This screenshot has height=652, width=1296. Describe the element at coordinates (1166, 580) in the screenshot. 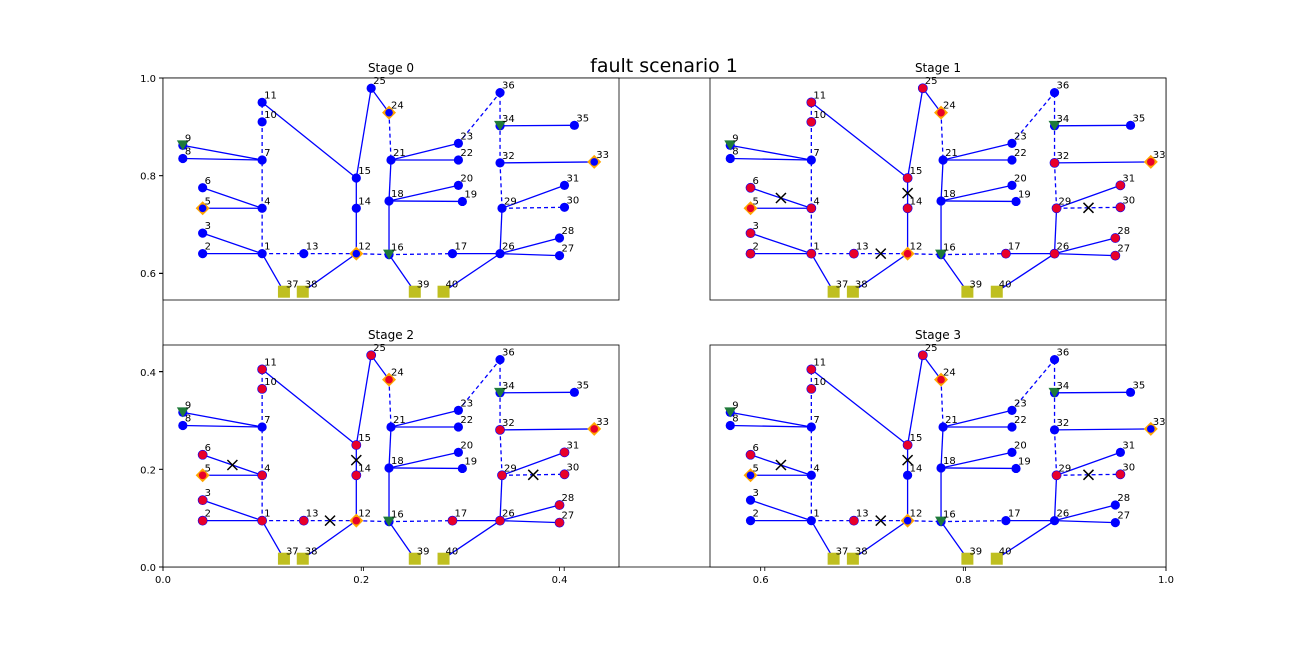

I see `x-tick-label: 1.0` at that location.